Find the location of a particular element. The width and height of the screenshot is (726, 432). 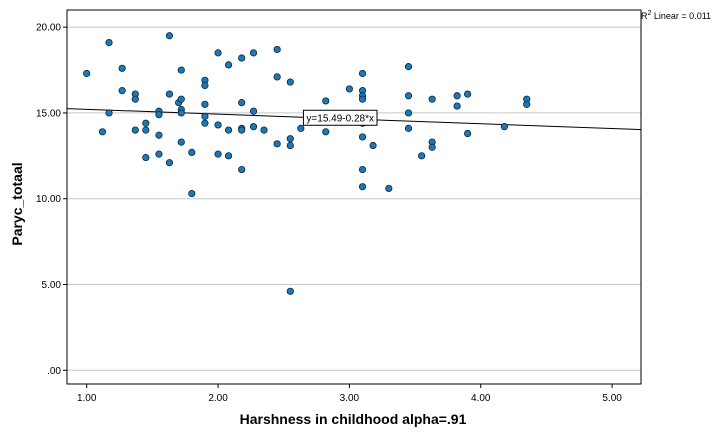

y-tick-label: 20.00 is located at coordinates (48, 28).